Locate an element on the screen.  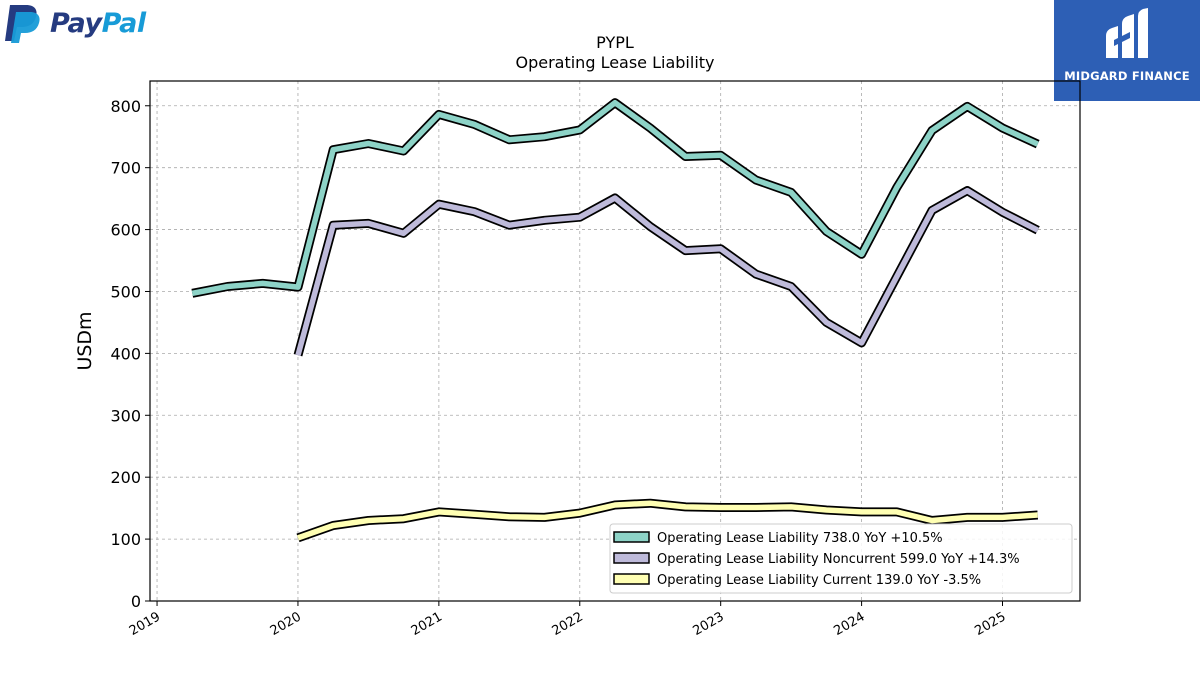
x-axis-ticks: 2019 2020 2021 2022 2023 2024 2025 is located at coordinates (568, 620).